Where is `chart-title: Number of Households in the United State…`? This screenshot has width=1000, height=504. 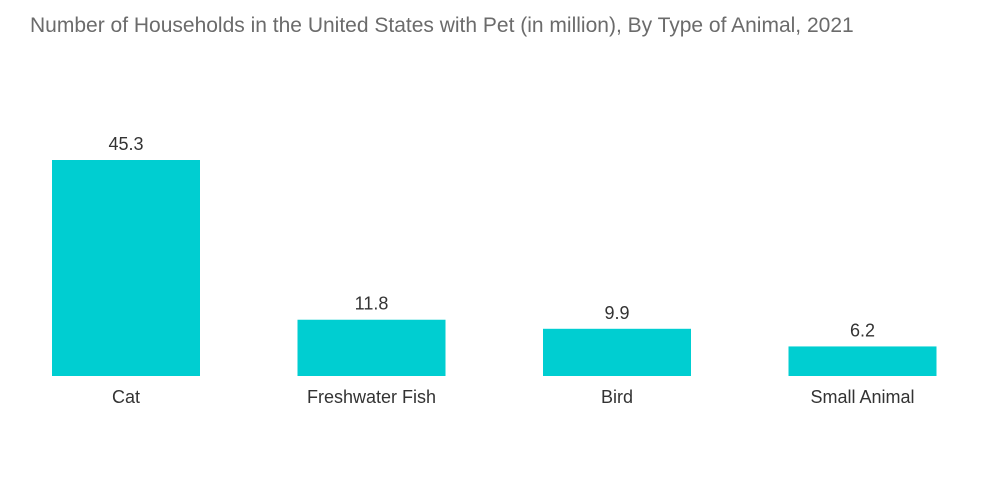
chart-title: Number of Households in the United State… is located at coordinates (442, 25).